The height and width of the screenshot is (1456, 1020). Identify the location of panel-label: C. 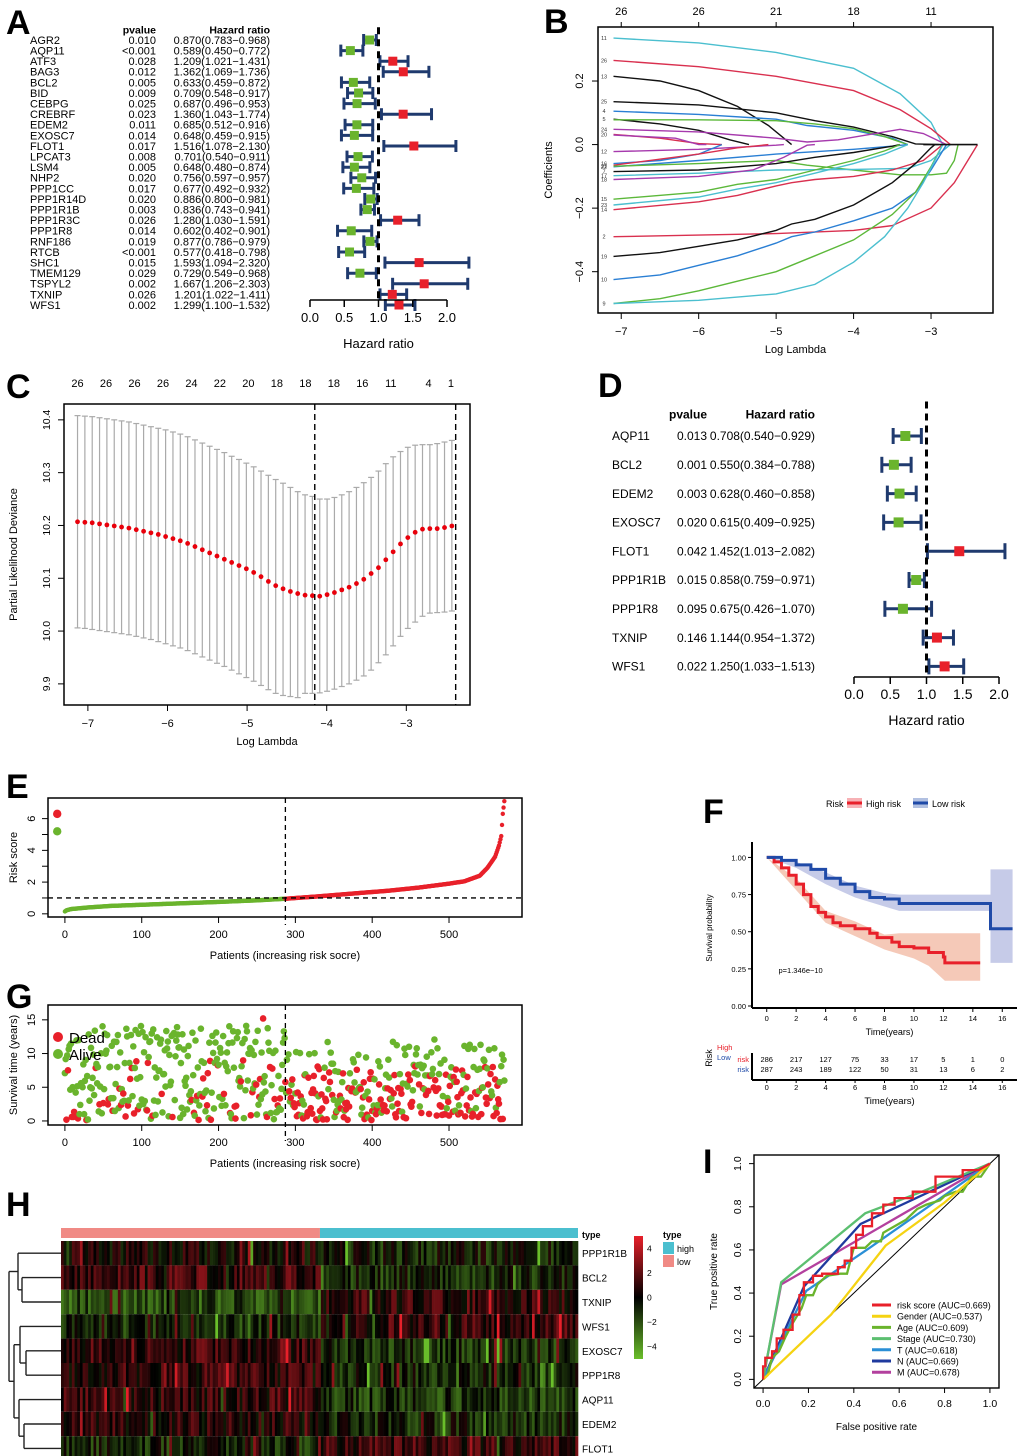
(18, 387).